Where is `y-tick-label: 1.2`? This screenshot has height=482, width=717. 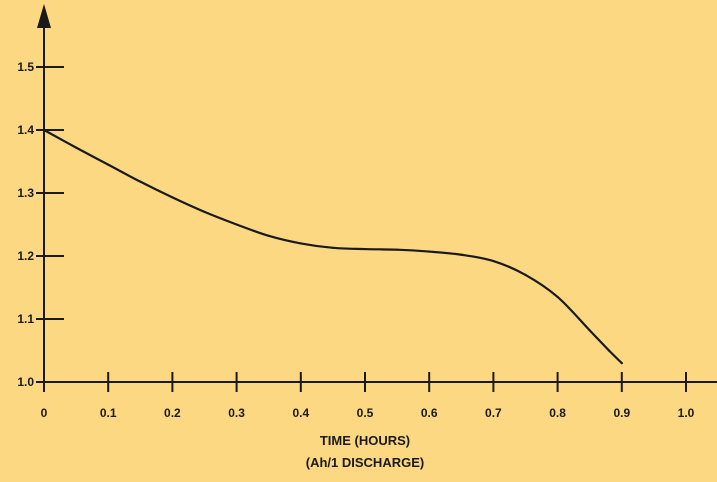 y-tick-label: 1.2 is located at coordinates (25, 256).